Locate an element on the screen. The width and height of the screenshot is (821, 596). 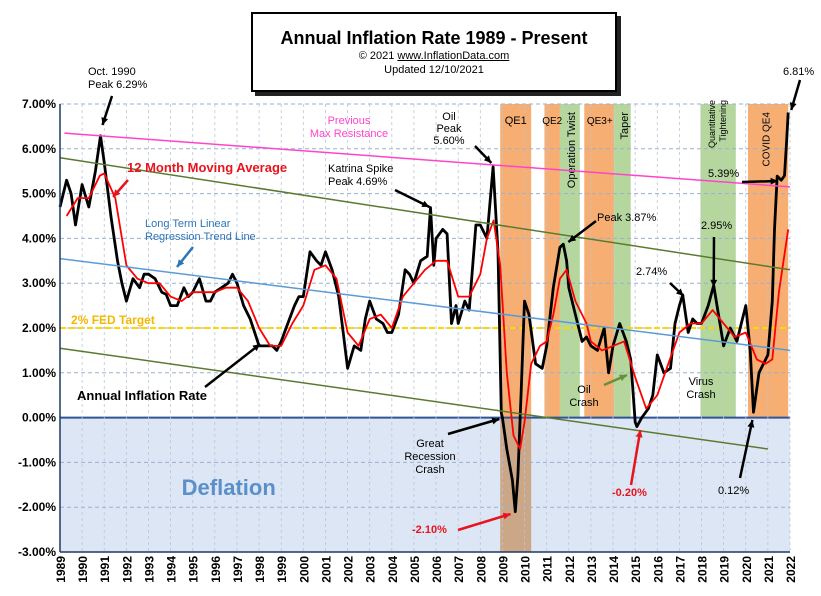
annotation-low-2015-line: -0.20% is located at coordinates (629, 493).